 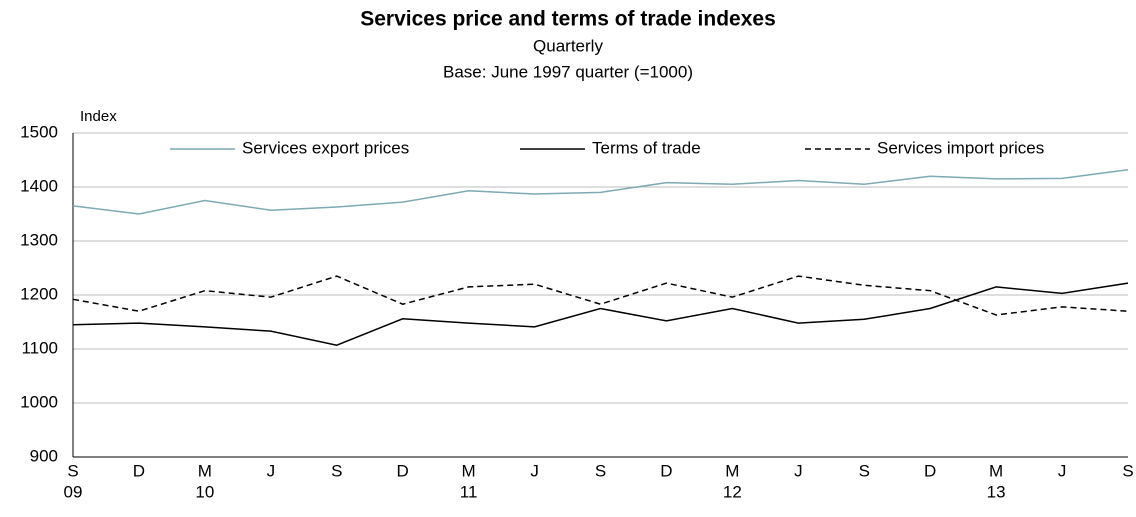 What do you see at coordinates (646, 147) in the screenshot?
I see `legend-label: Terms of trade` at bounding box center [646, 147].